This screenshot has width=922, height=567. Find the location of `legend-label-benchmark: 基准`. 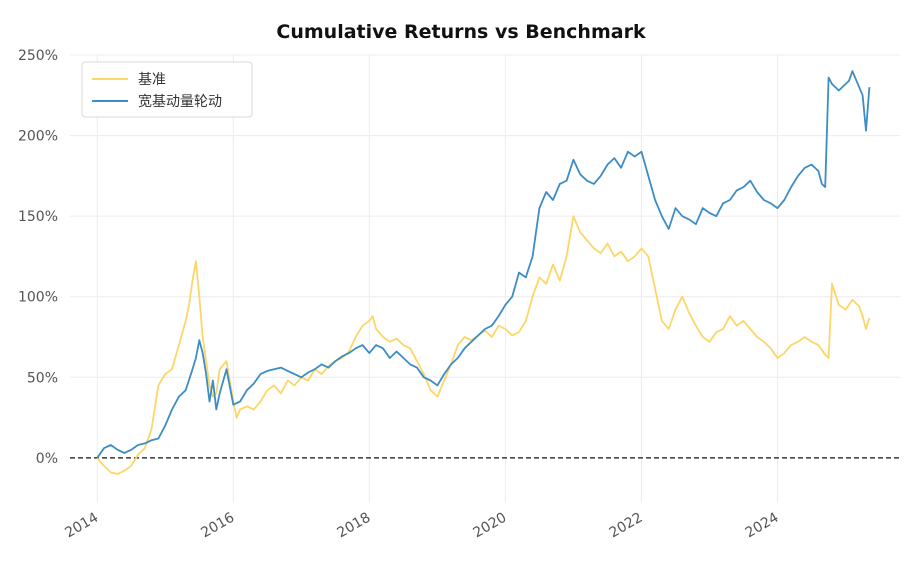

legend-label-benchmark: 基准 is located at coordinates (152, 79).